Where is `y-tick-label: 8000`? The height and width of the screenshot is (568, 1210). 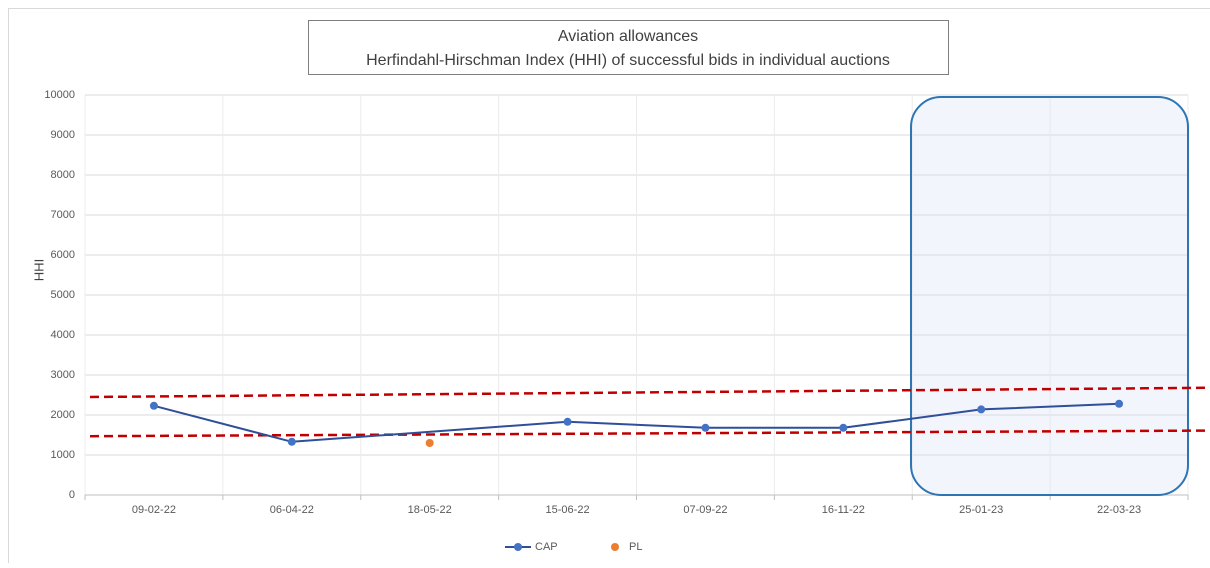
y-tick-label: 8000 is located at coordinates (63, 175).